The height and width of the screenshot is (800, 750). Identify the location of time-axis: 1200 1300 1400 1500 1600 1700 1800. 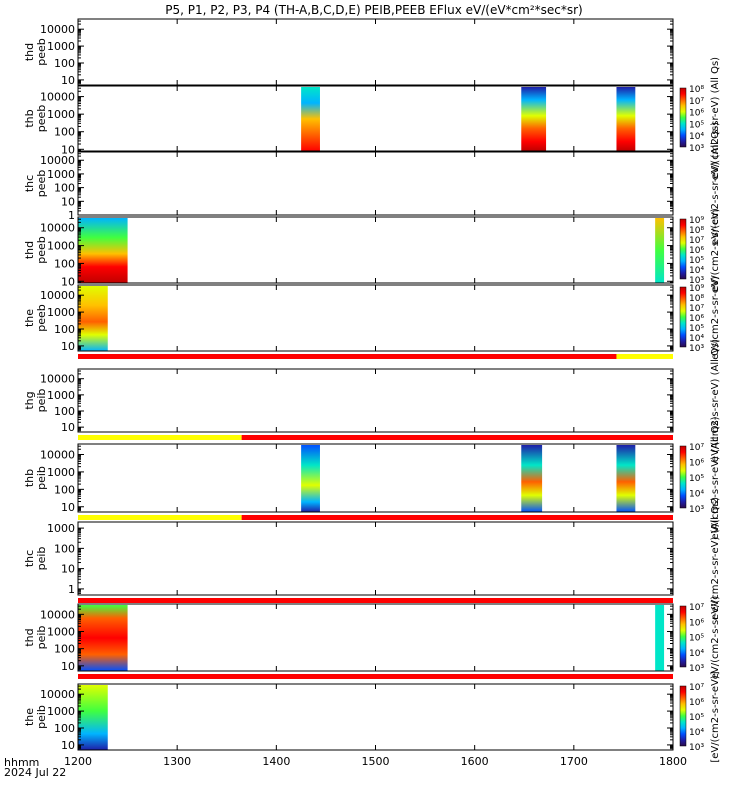
(375, 761).